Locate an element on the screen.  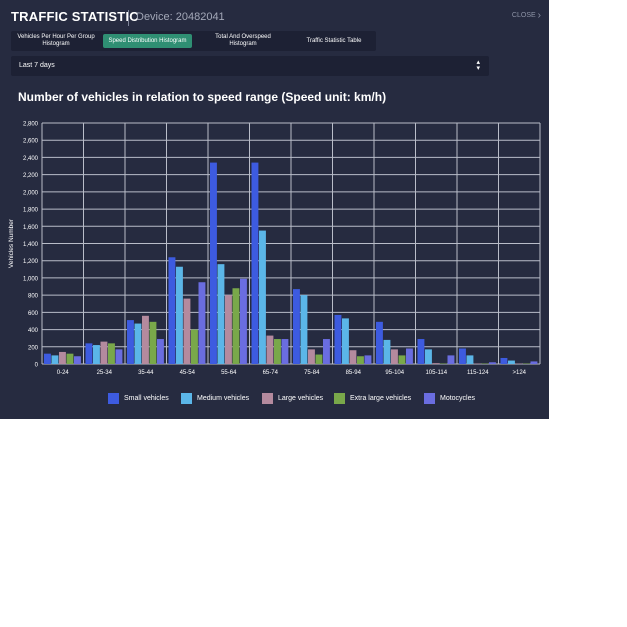
tab-vehicles-per-hour: Vehicles Per Hour Per Group Histogram is located at coordinates (56, 41).